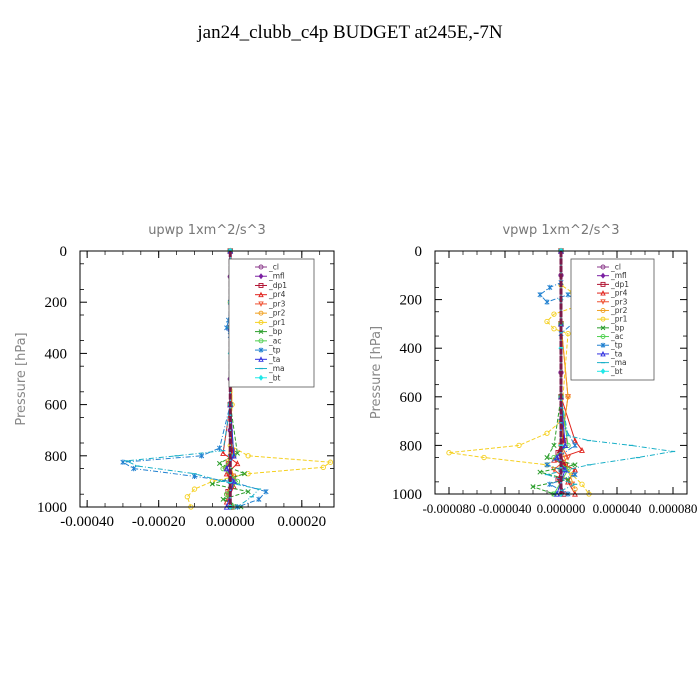  I want to click on series-pr1, so click(519, 372).